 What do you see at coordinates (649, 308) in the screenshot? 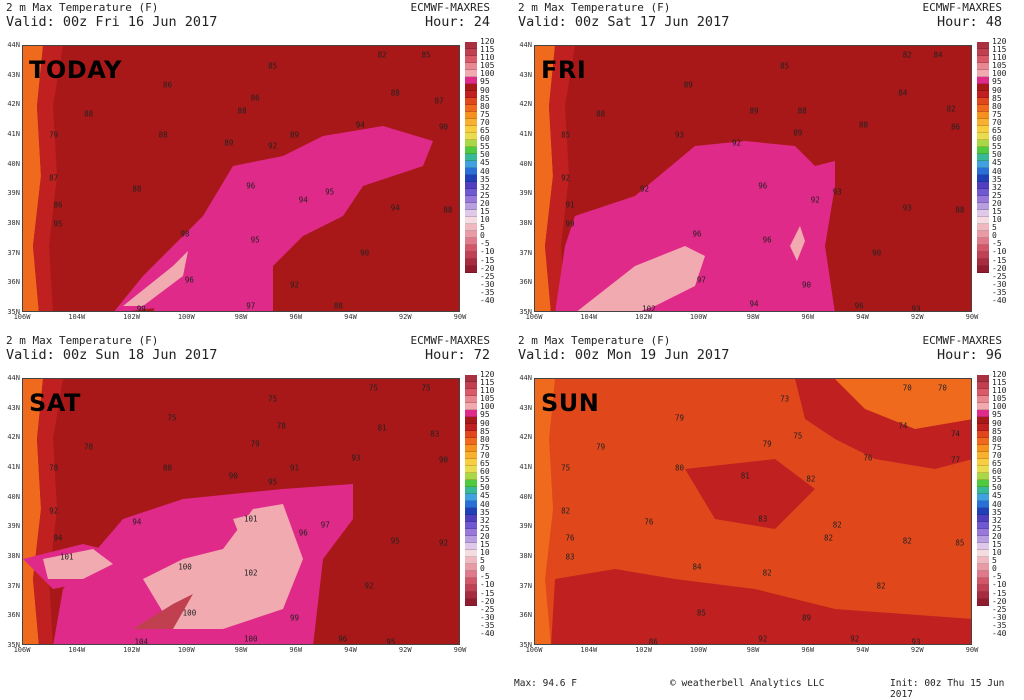
I see `temperature-value: 102` at bounding box center [649, 308].